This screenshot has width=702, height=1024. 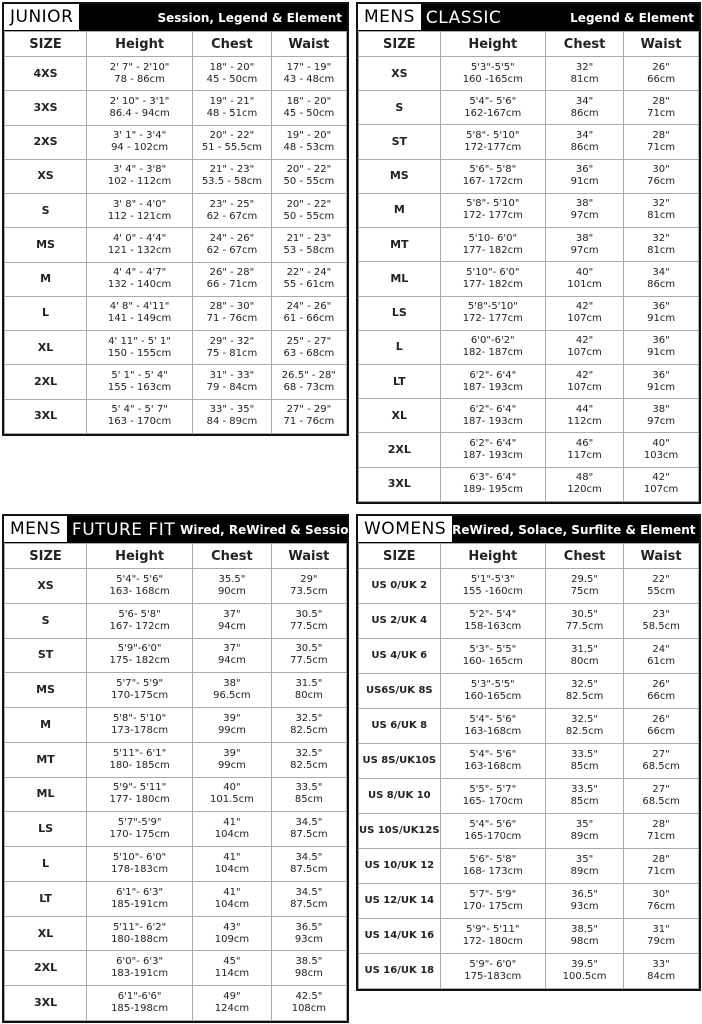 What do you see at coordinates (140, 898) in the screenshot?
I see `cell: 6'1"- 6'3" 185-191cm` at bounding box center [140, 898].